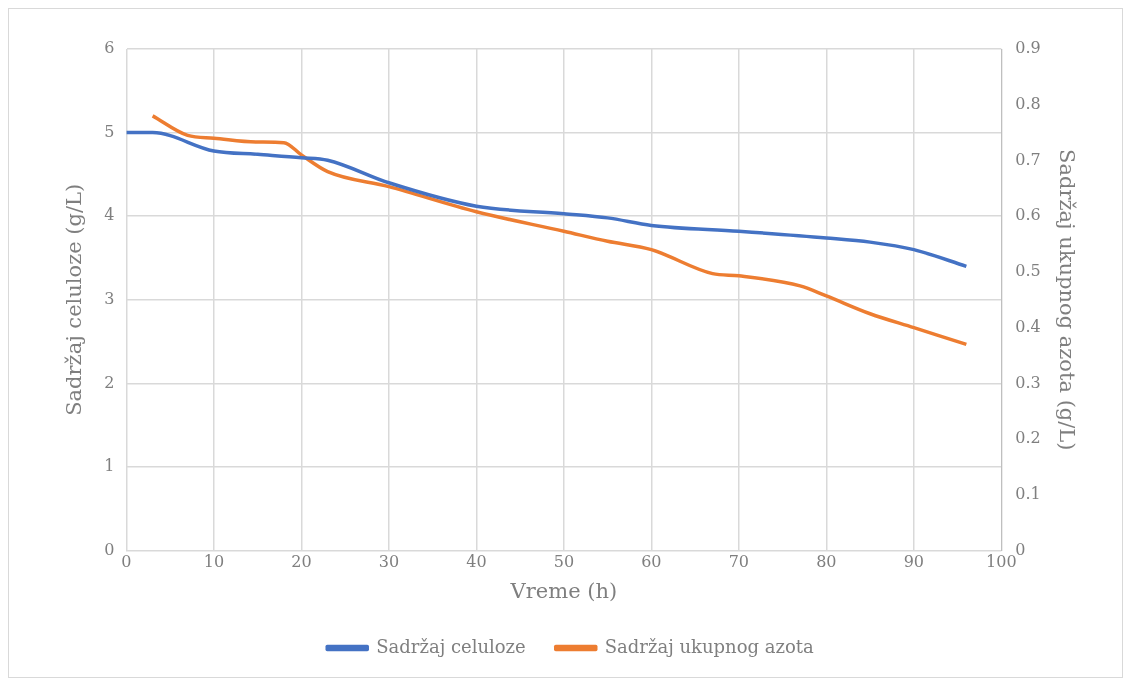 The width and height of the screenshot is (1131, 686). Describe the element at coordinates (1028, 382) in the screenshot. I see `y2-tick-label: 0.3` at that location.